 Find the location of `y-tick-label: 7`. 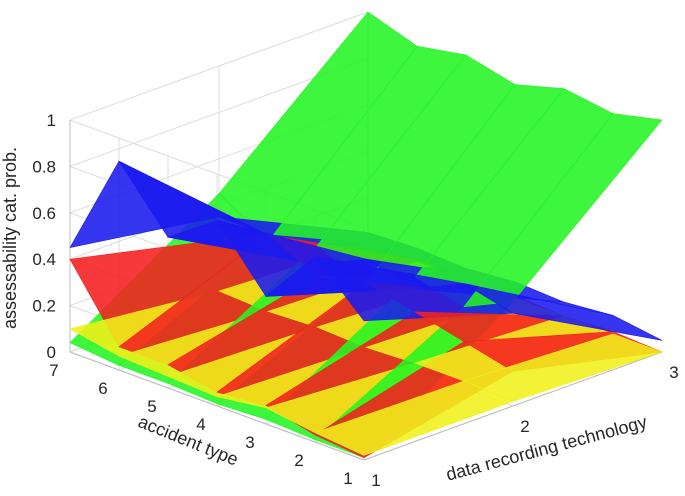

y-tick-label: 7 is located at coordinates (53, 370).